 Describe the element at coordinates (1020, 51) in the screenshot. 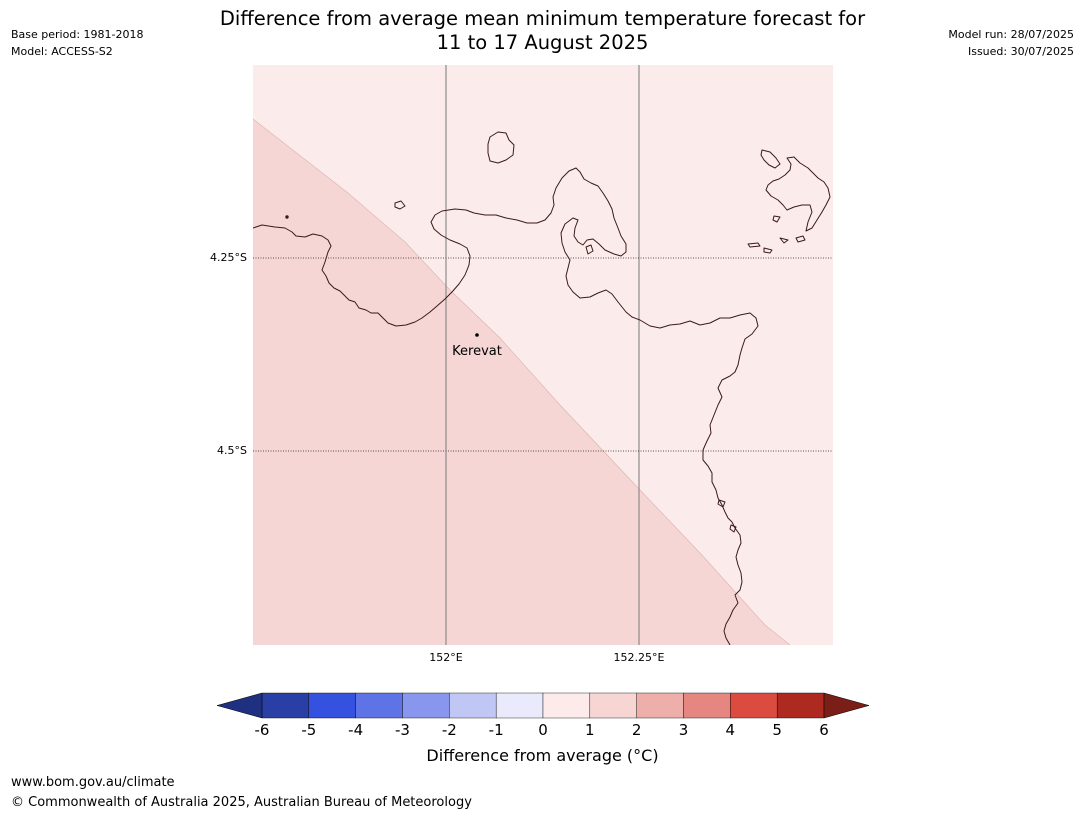

I see `issued-text: Issued: 30/07/2025` at that location.